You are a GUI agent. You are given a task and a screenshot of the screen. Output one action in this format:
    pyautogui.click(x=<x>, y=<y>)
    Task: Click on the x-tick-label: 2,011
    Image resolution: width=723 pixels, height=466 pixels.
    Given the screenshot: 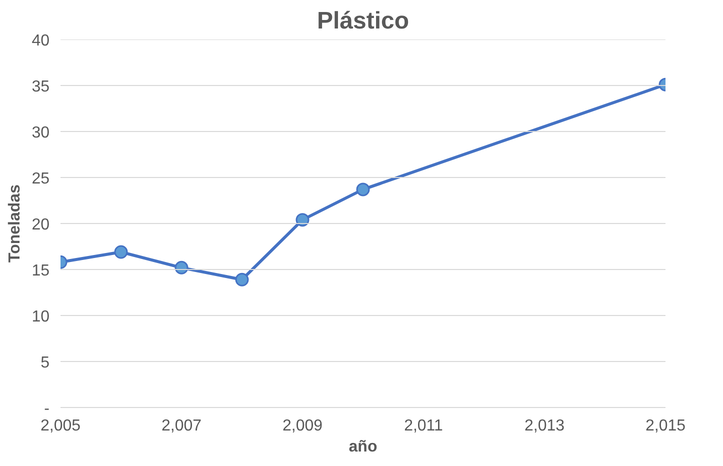 What is the action you would take?
    pyautogui.click(x=424, y=426)
    